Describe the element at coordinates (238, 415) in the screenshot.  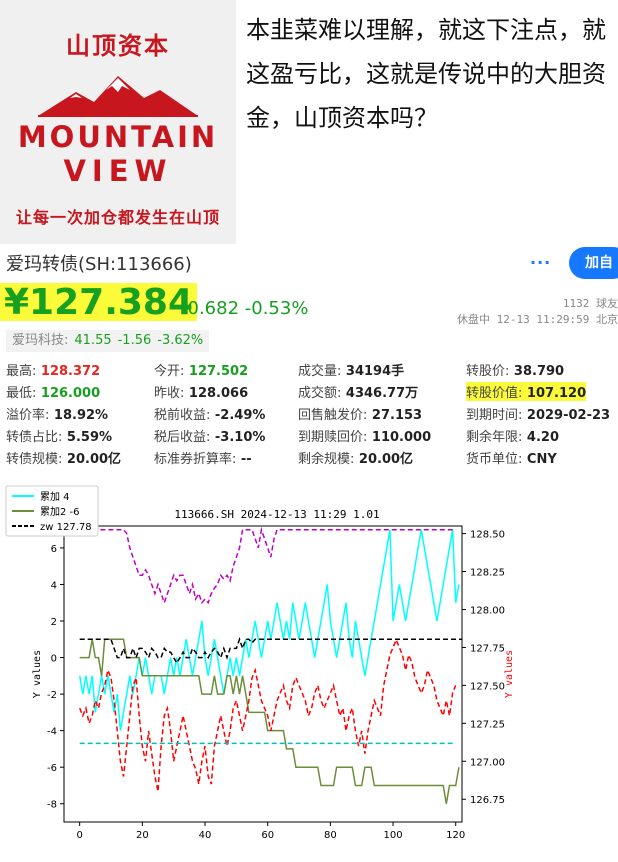
I see `stat-value: -2.49%` at that location.